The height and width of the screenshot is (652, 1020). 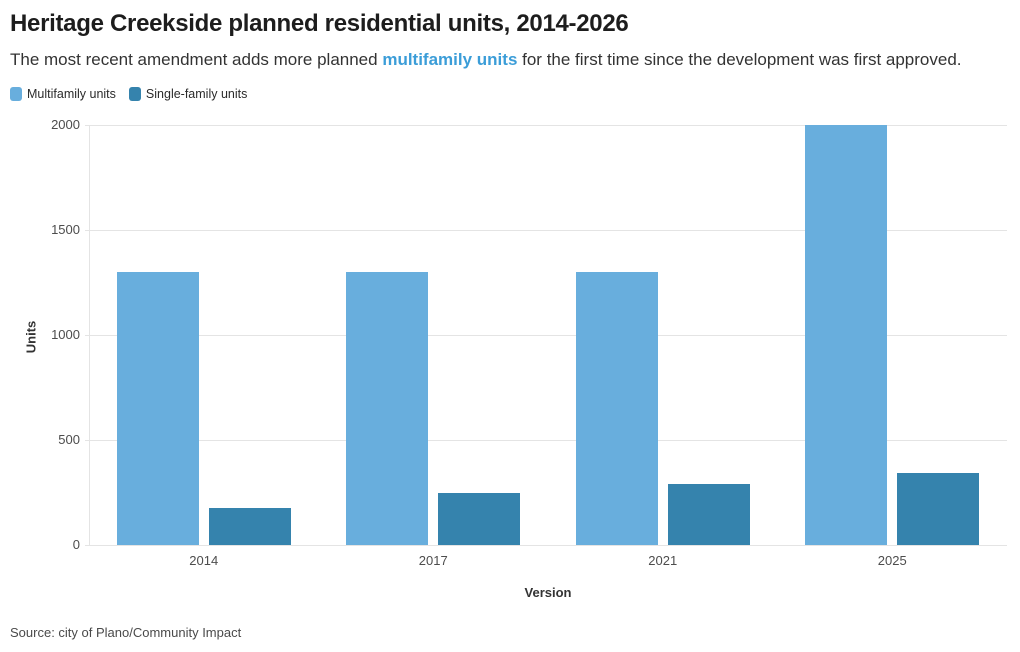 I want to click on bar-single-family-units-2025, so click(x=938, y=508).